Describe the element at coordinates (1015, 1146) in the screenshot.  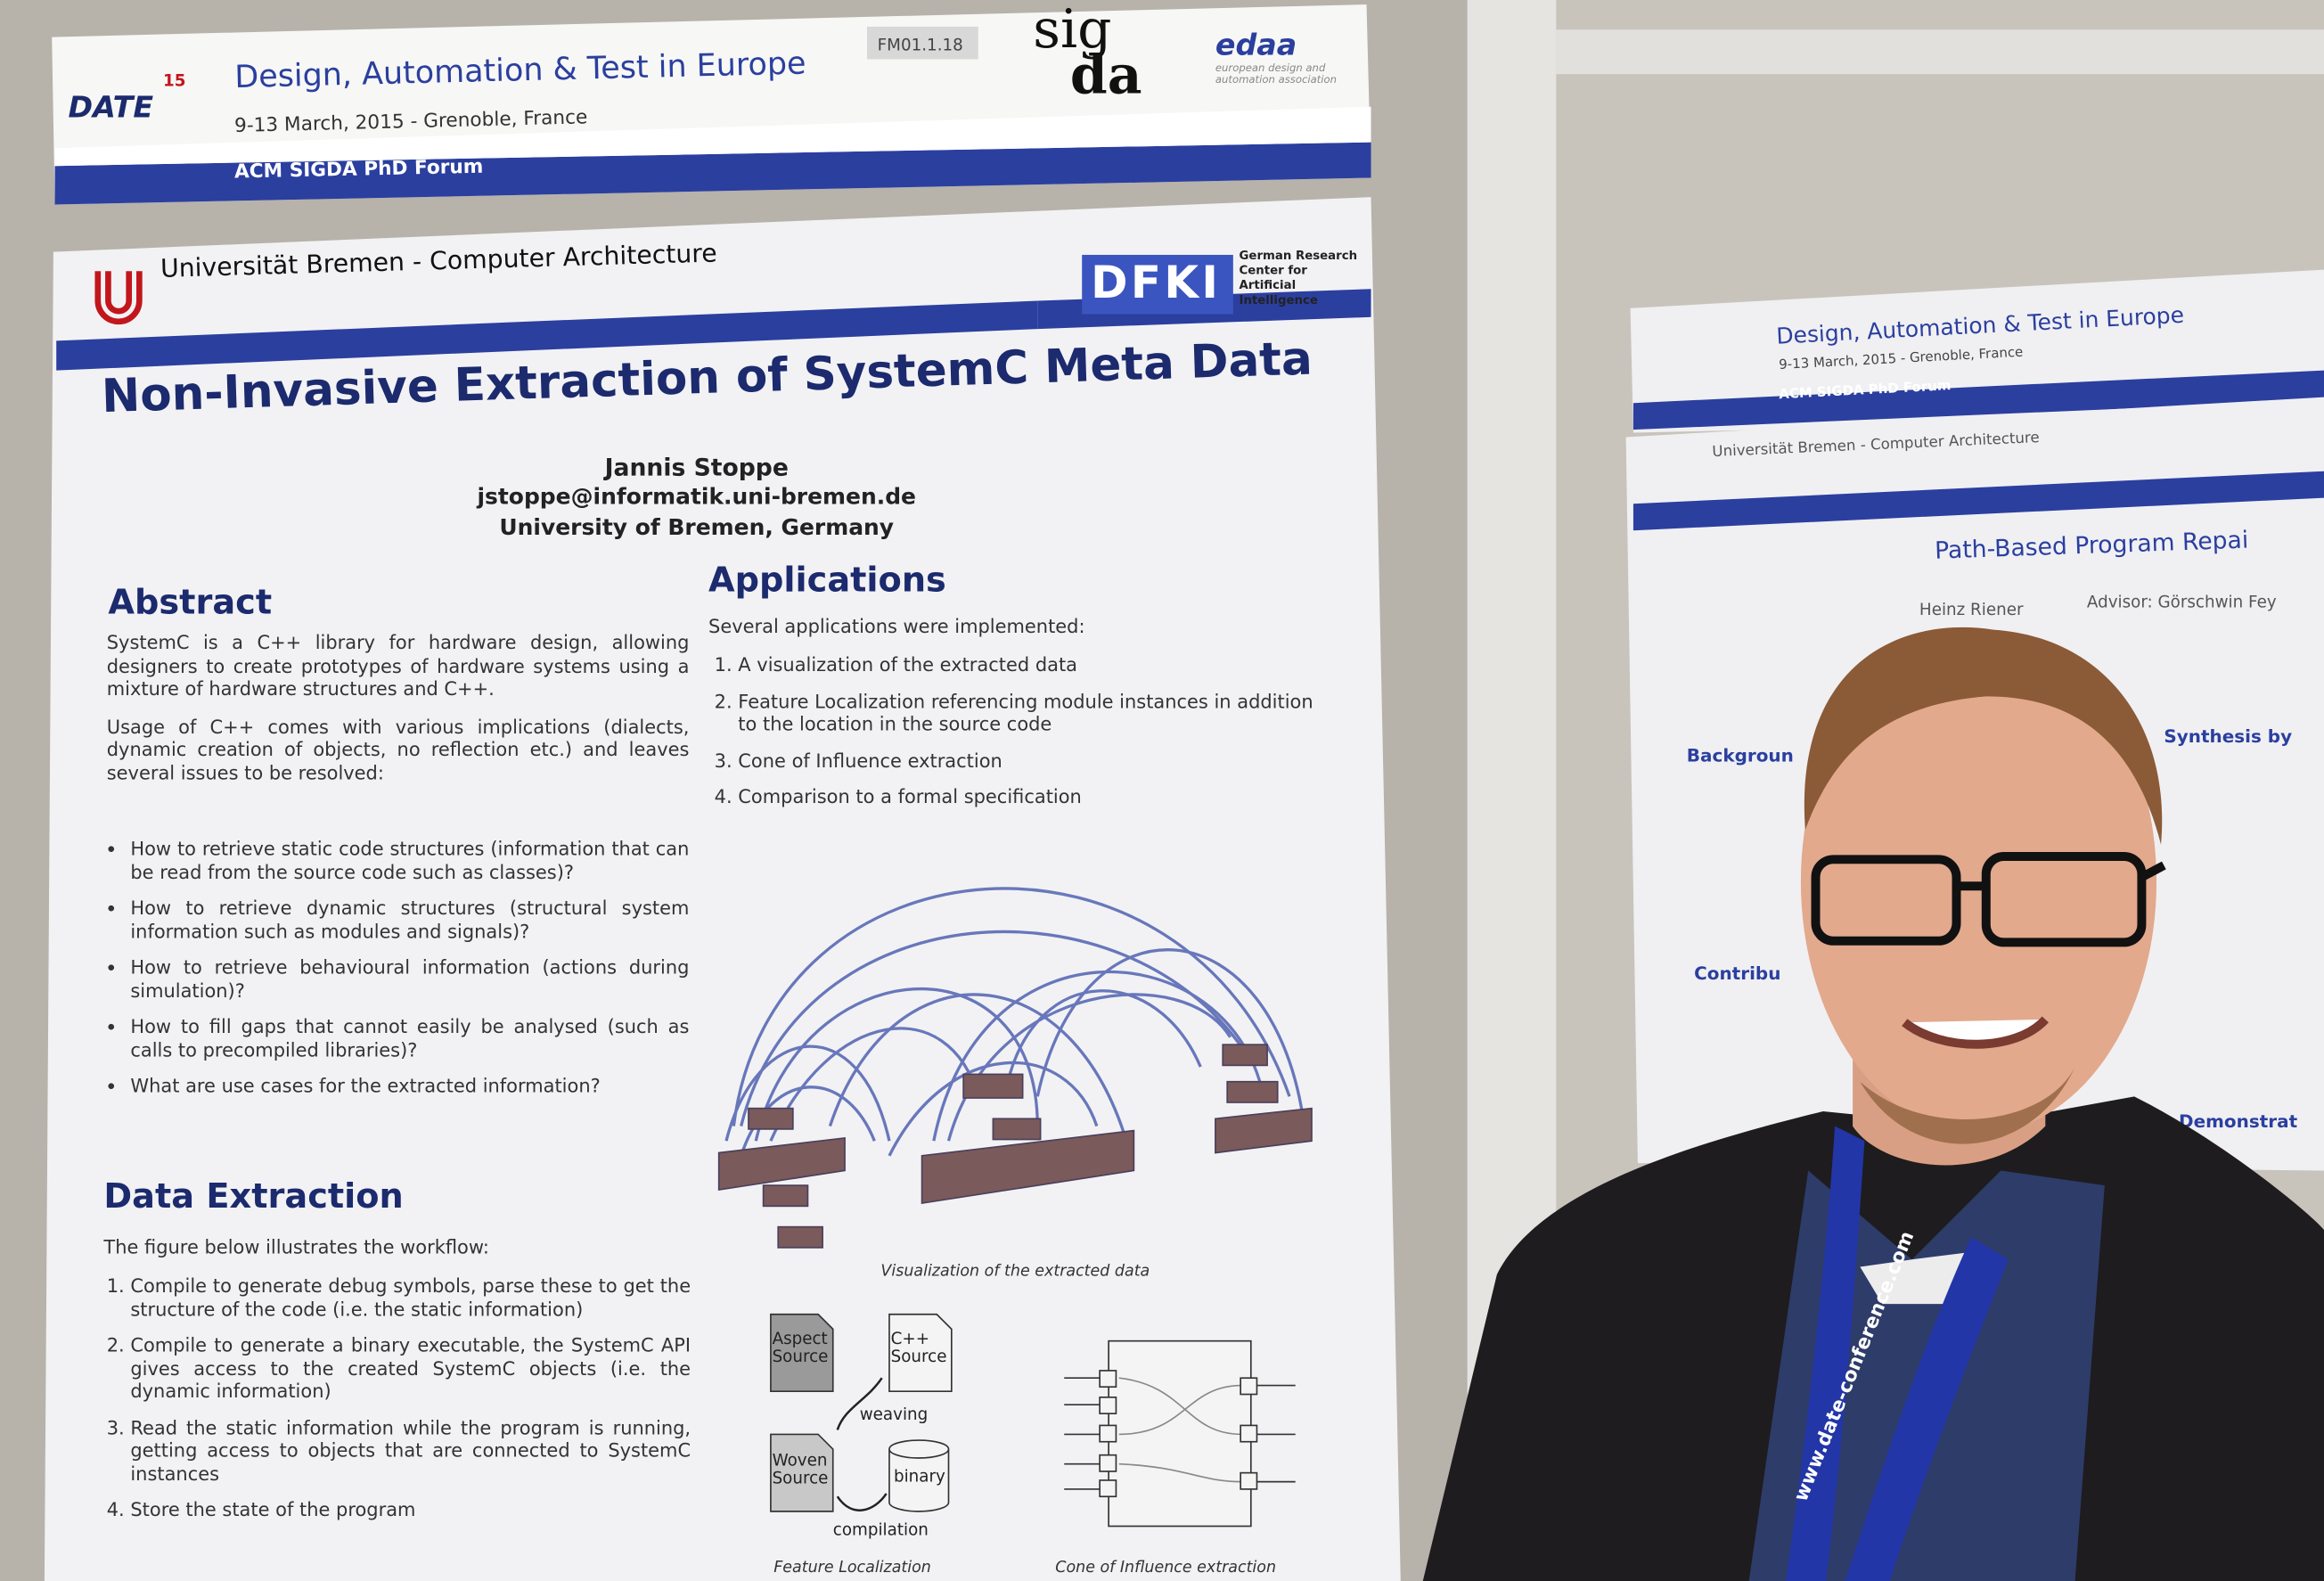
I see `arc-figure-blocks` at that location.